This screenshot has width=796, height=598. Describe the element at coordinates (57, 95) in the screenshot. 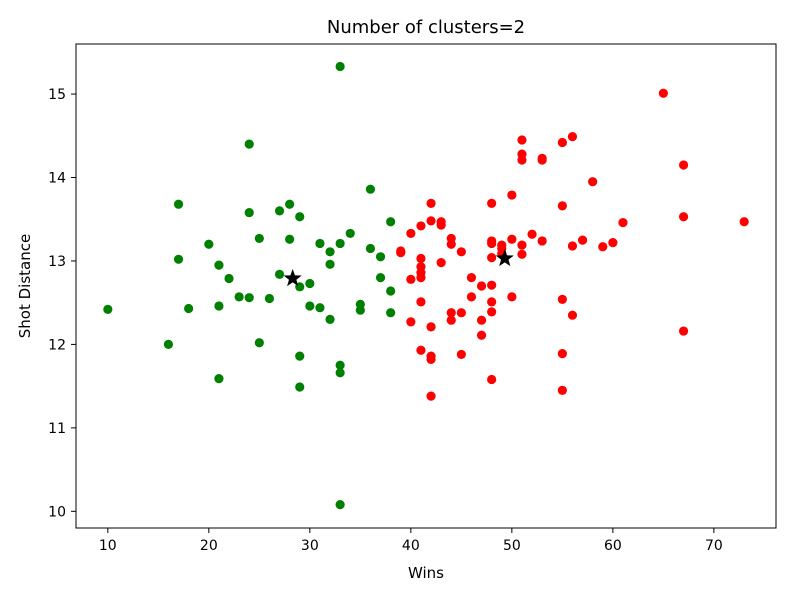

I see `y-tick-label: 15` at that location.